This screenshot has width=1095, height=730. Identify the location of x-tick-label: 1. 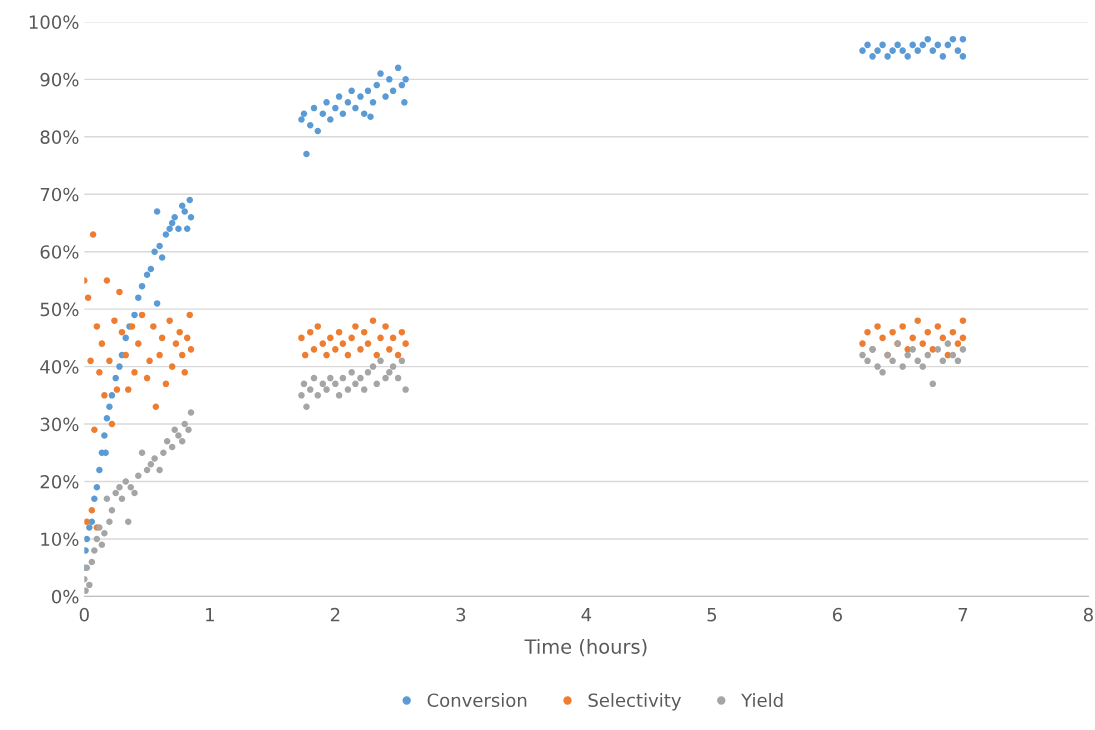
(210, 615).